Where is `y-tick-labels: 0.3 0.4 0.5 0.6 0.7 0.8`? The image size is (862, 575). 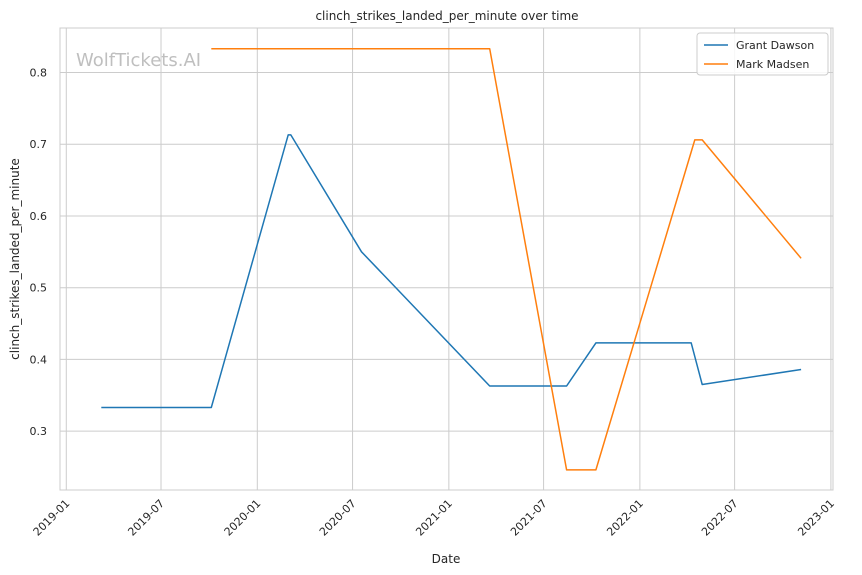
y-tick-labels: 0.3 0.4 0.5 0.6 0.7 0.8 is located at coordinates (39, 252).